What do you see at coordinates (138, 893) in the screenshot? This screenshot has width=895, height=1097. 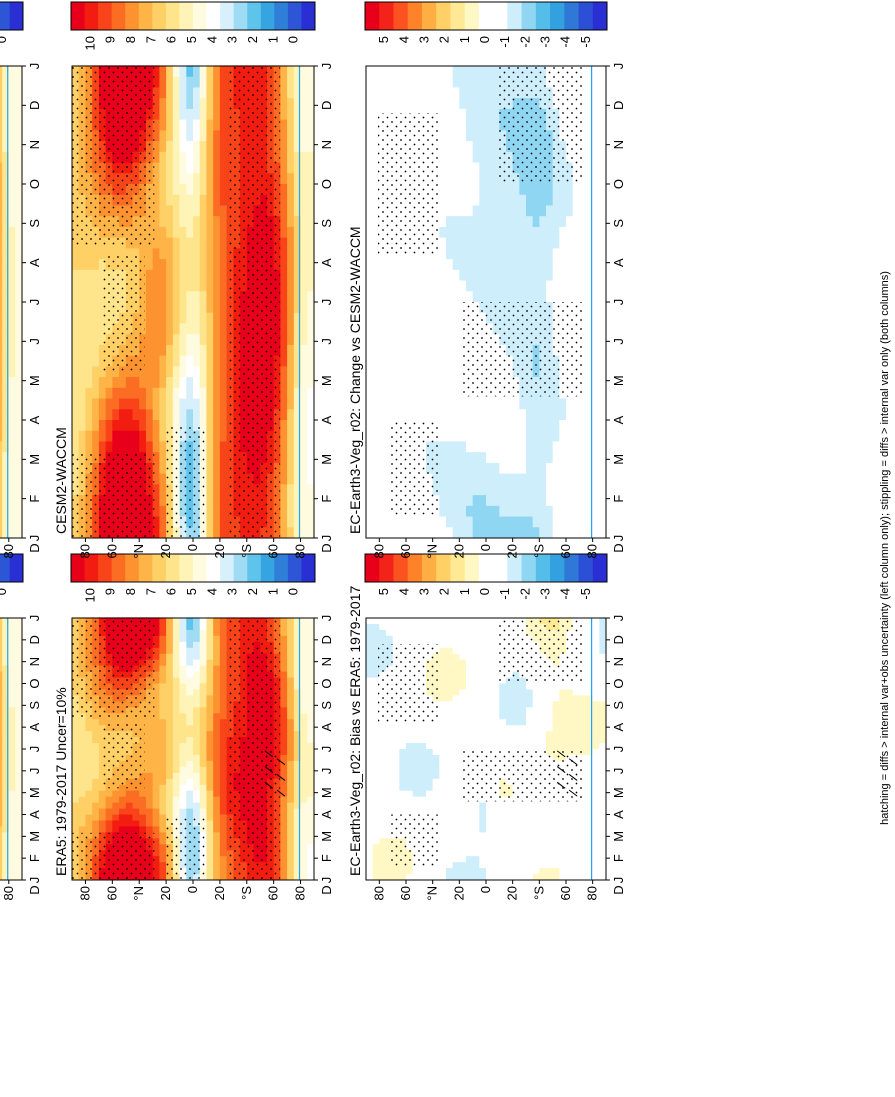 I see `lat-tick-label: °N` at bounding box center [138, 893].